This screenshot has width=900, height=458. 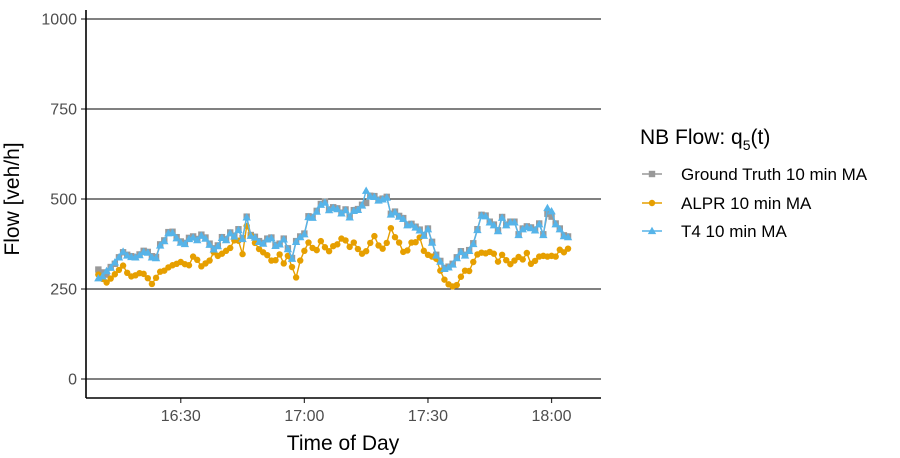 I want to click on legend-title-subscript: 5, so click(x=747, y=145).